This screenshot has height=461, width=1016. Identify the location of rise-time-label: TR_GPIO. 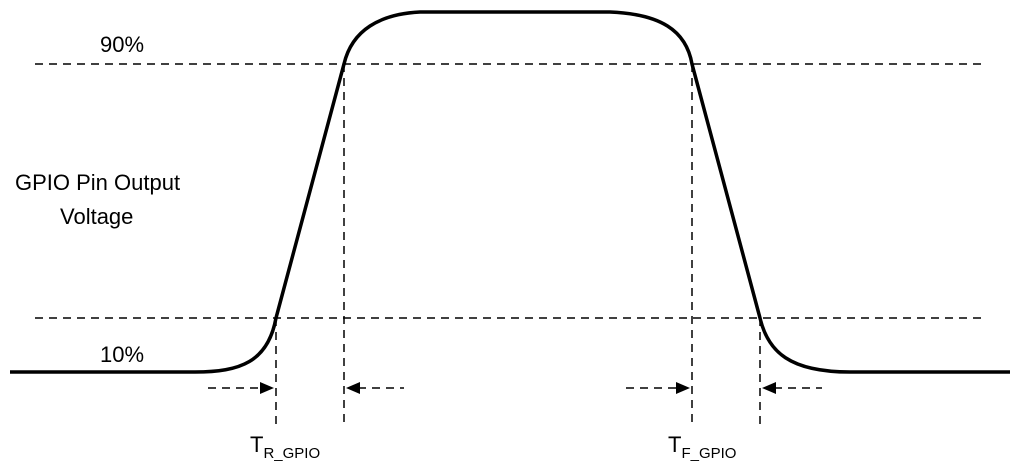
(285, 446).